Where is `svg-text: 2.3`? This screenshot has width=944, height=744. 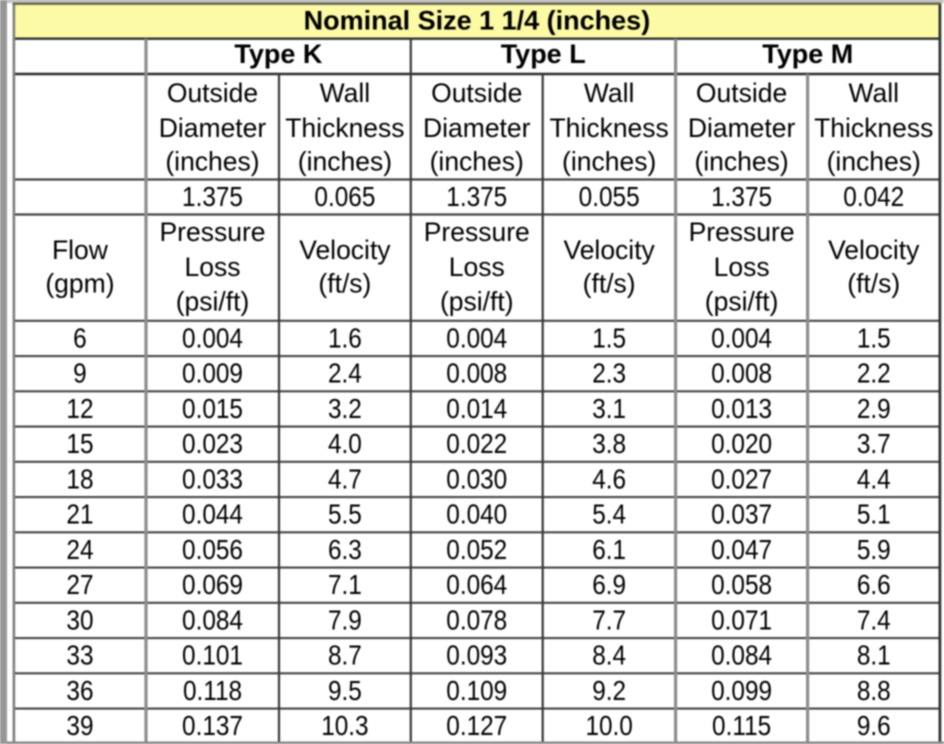 svg-text: 2.3 is located at coordinates (609, 373).